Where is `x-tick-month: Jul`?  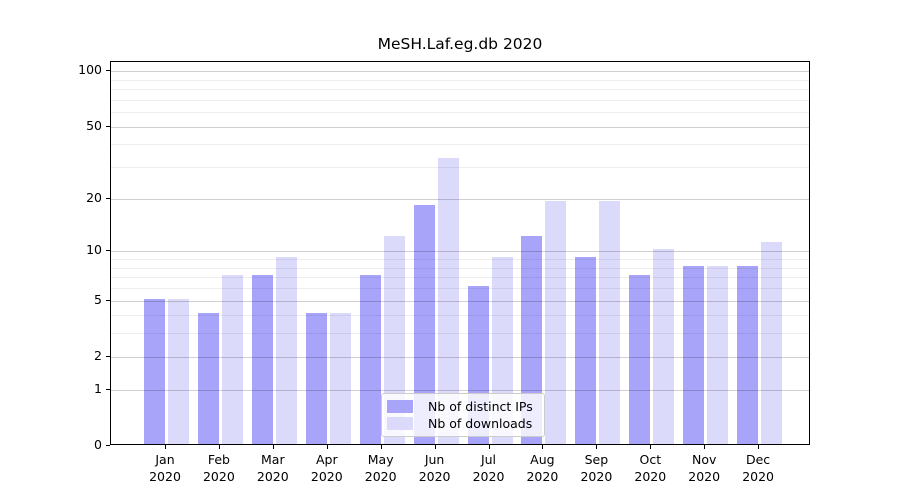
x-tick-month: Jul is located at coordinates (488, 459).